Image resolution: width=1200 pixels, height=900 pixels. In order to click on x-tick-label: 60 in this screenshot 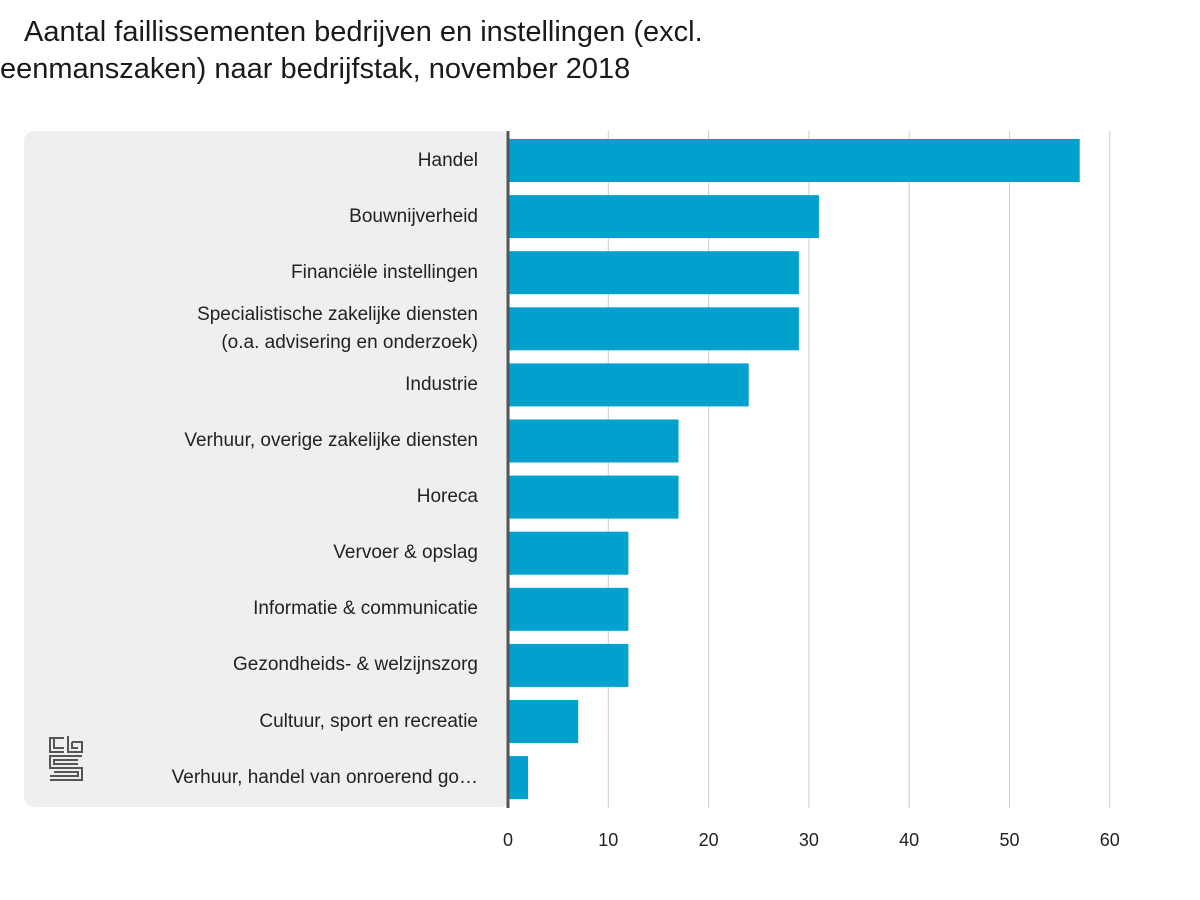, I will do `click(1110, 840)`.